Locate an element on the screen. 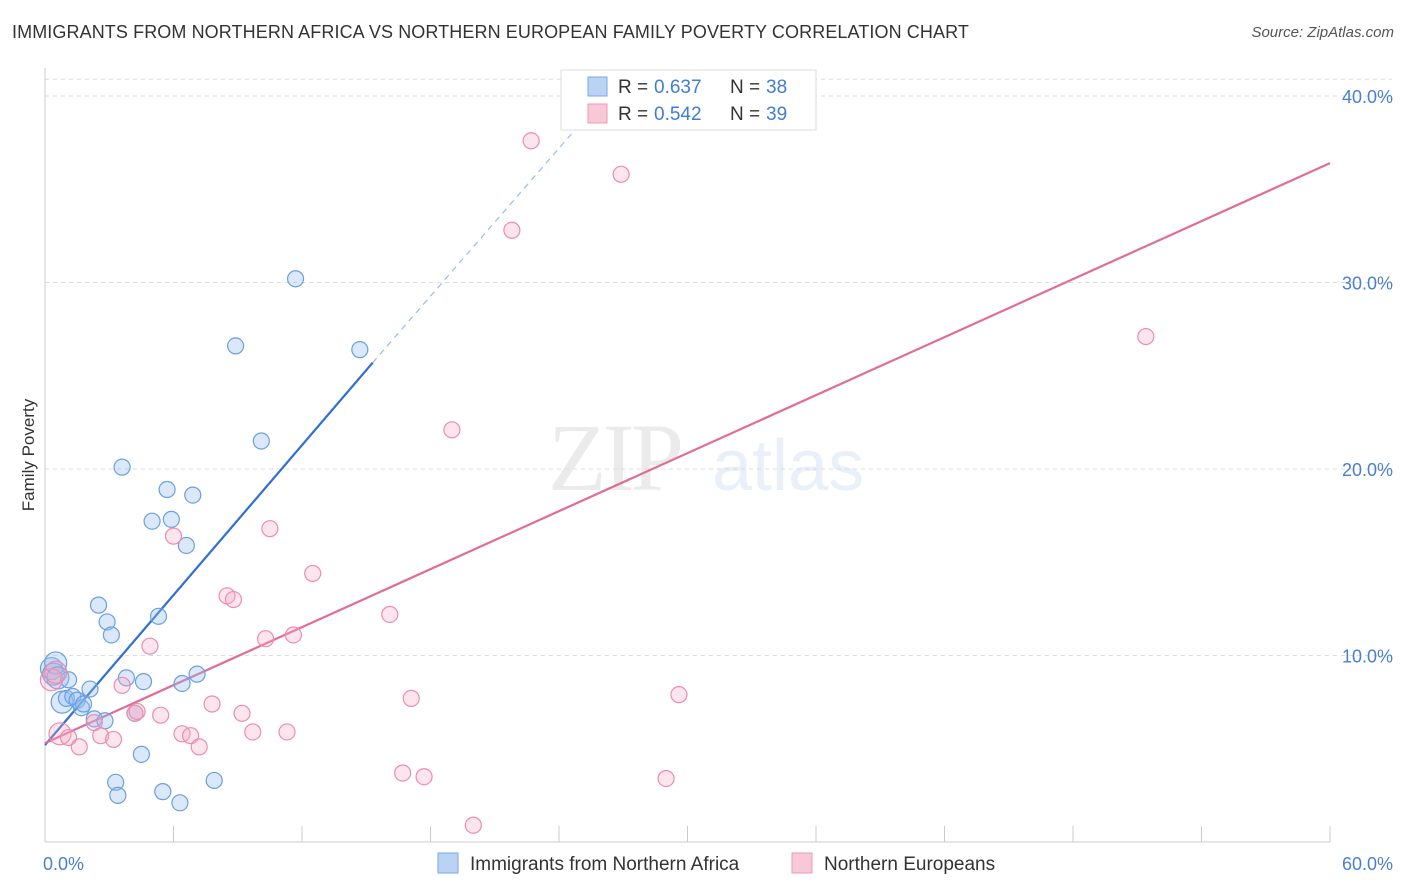 This screenshot has height=892, width=1406. watermark-zip: ZIP is located at coordinates (614, 457).